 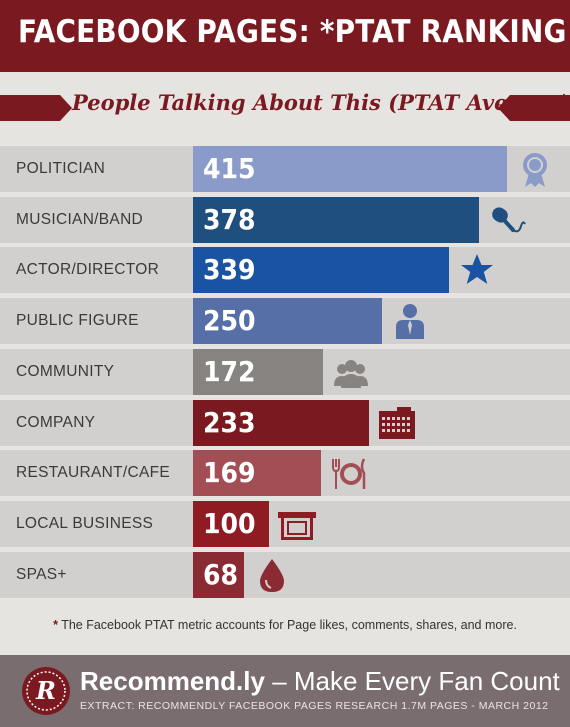 What do you see at coordinates (504, 108) in the screenshot?
I see `ribbon-arrow-right` at bounding box center [504, 108].